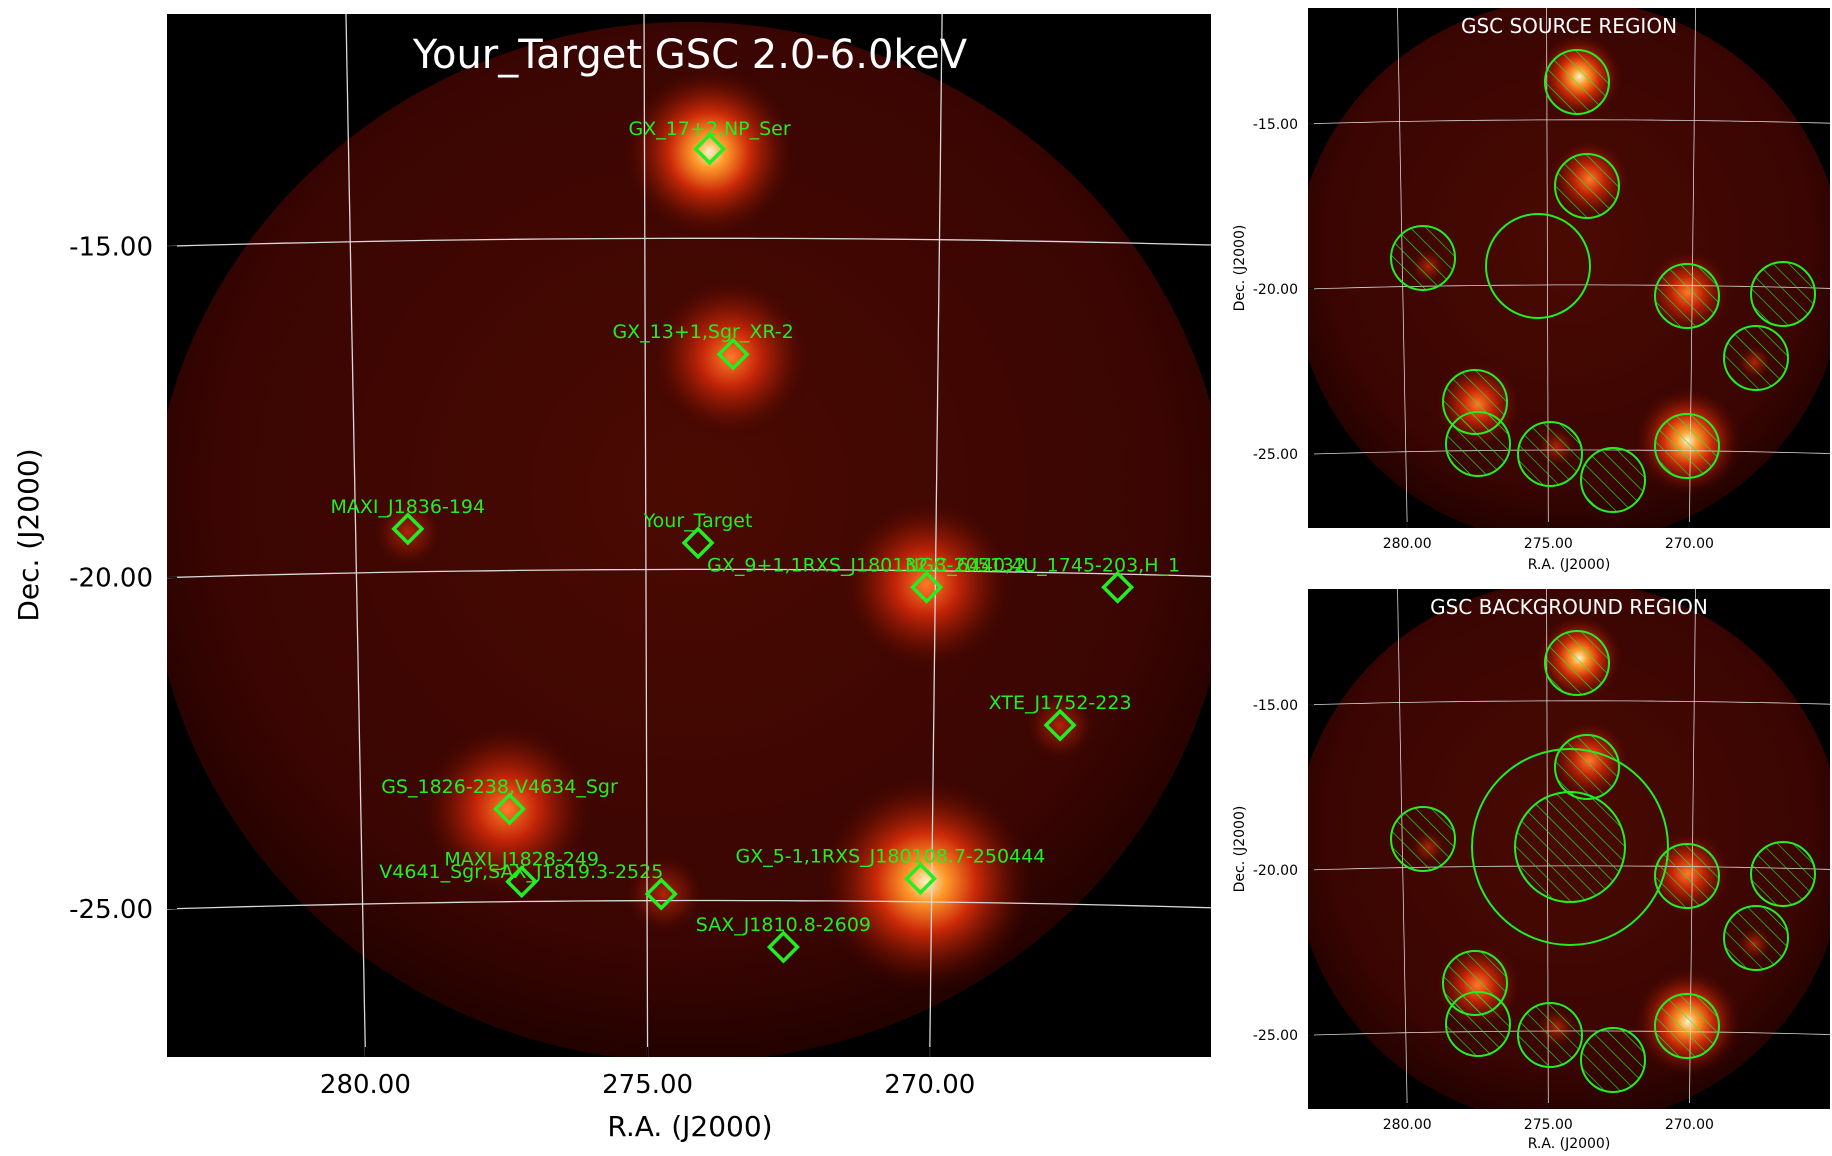  Describe the element at coordinates (28, 534) in the screenshot. I see `main-ylabel: Dec. (J2000)` at that location.